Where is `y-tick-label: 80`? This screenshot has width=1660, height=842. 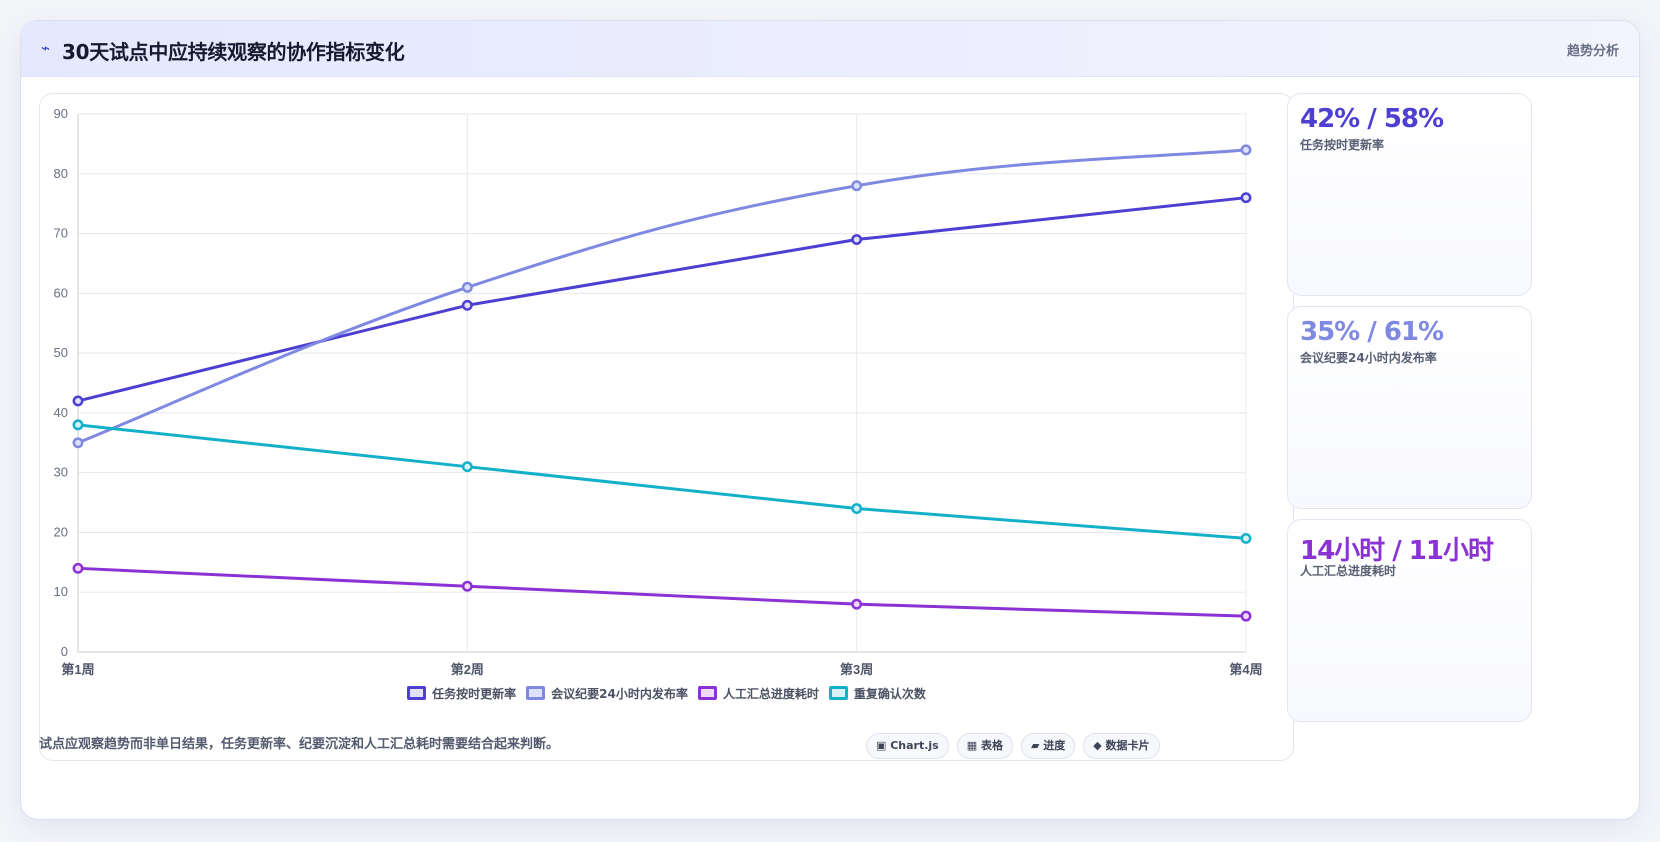
y-tick-label: 80 is located at coordinates (61, 173).